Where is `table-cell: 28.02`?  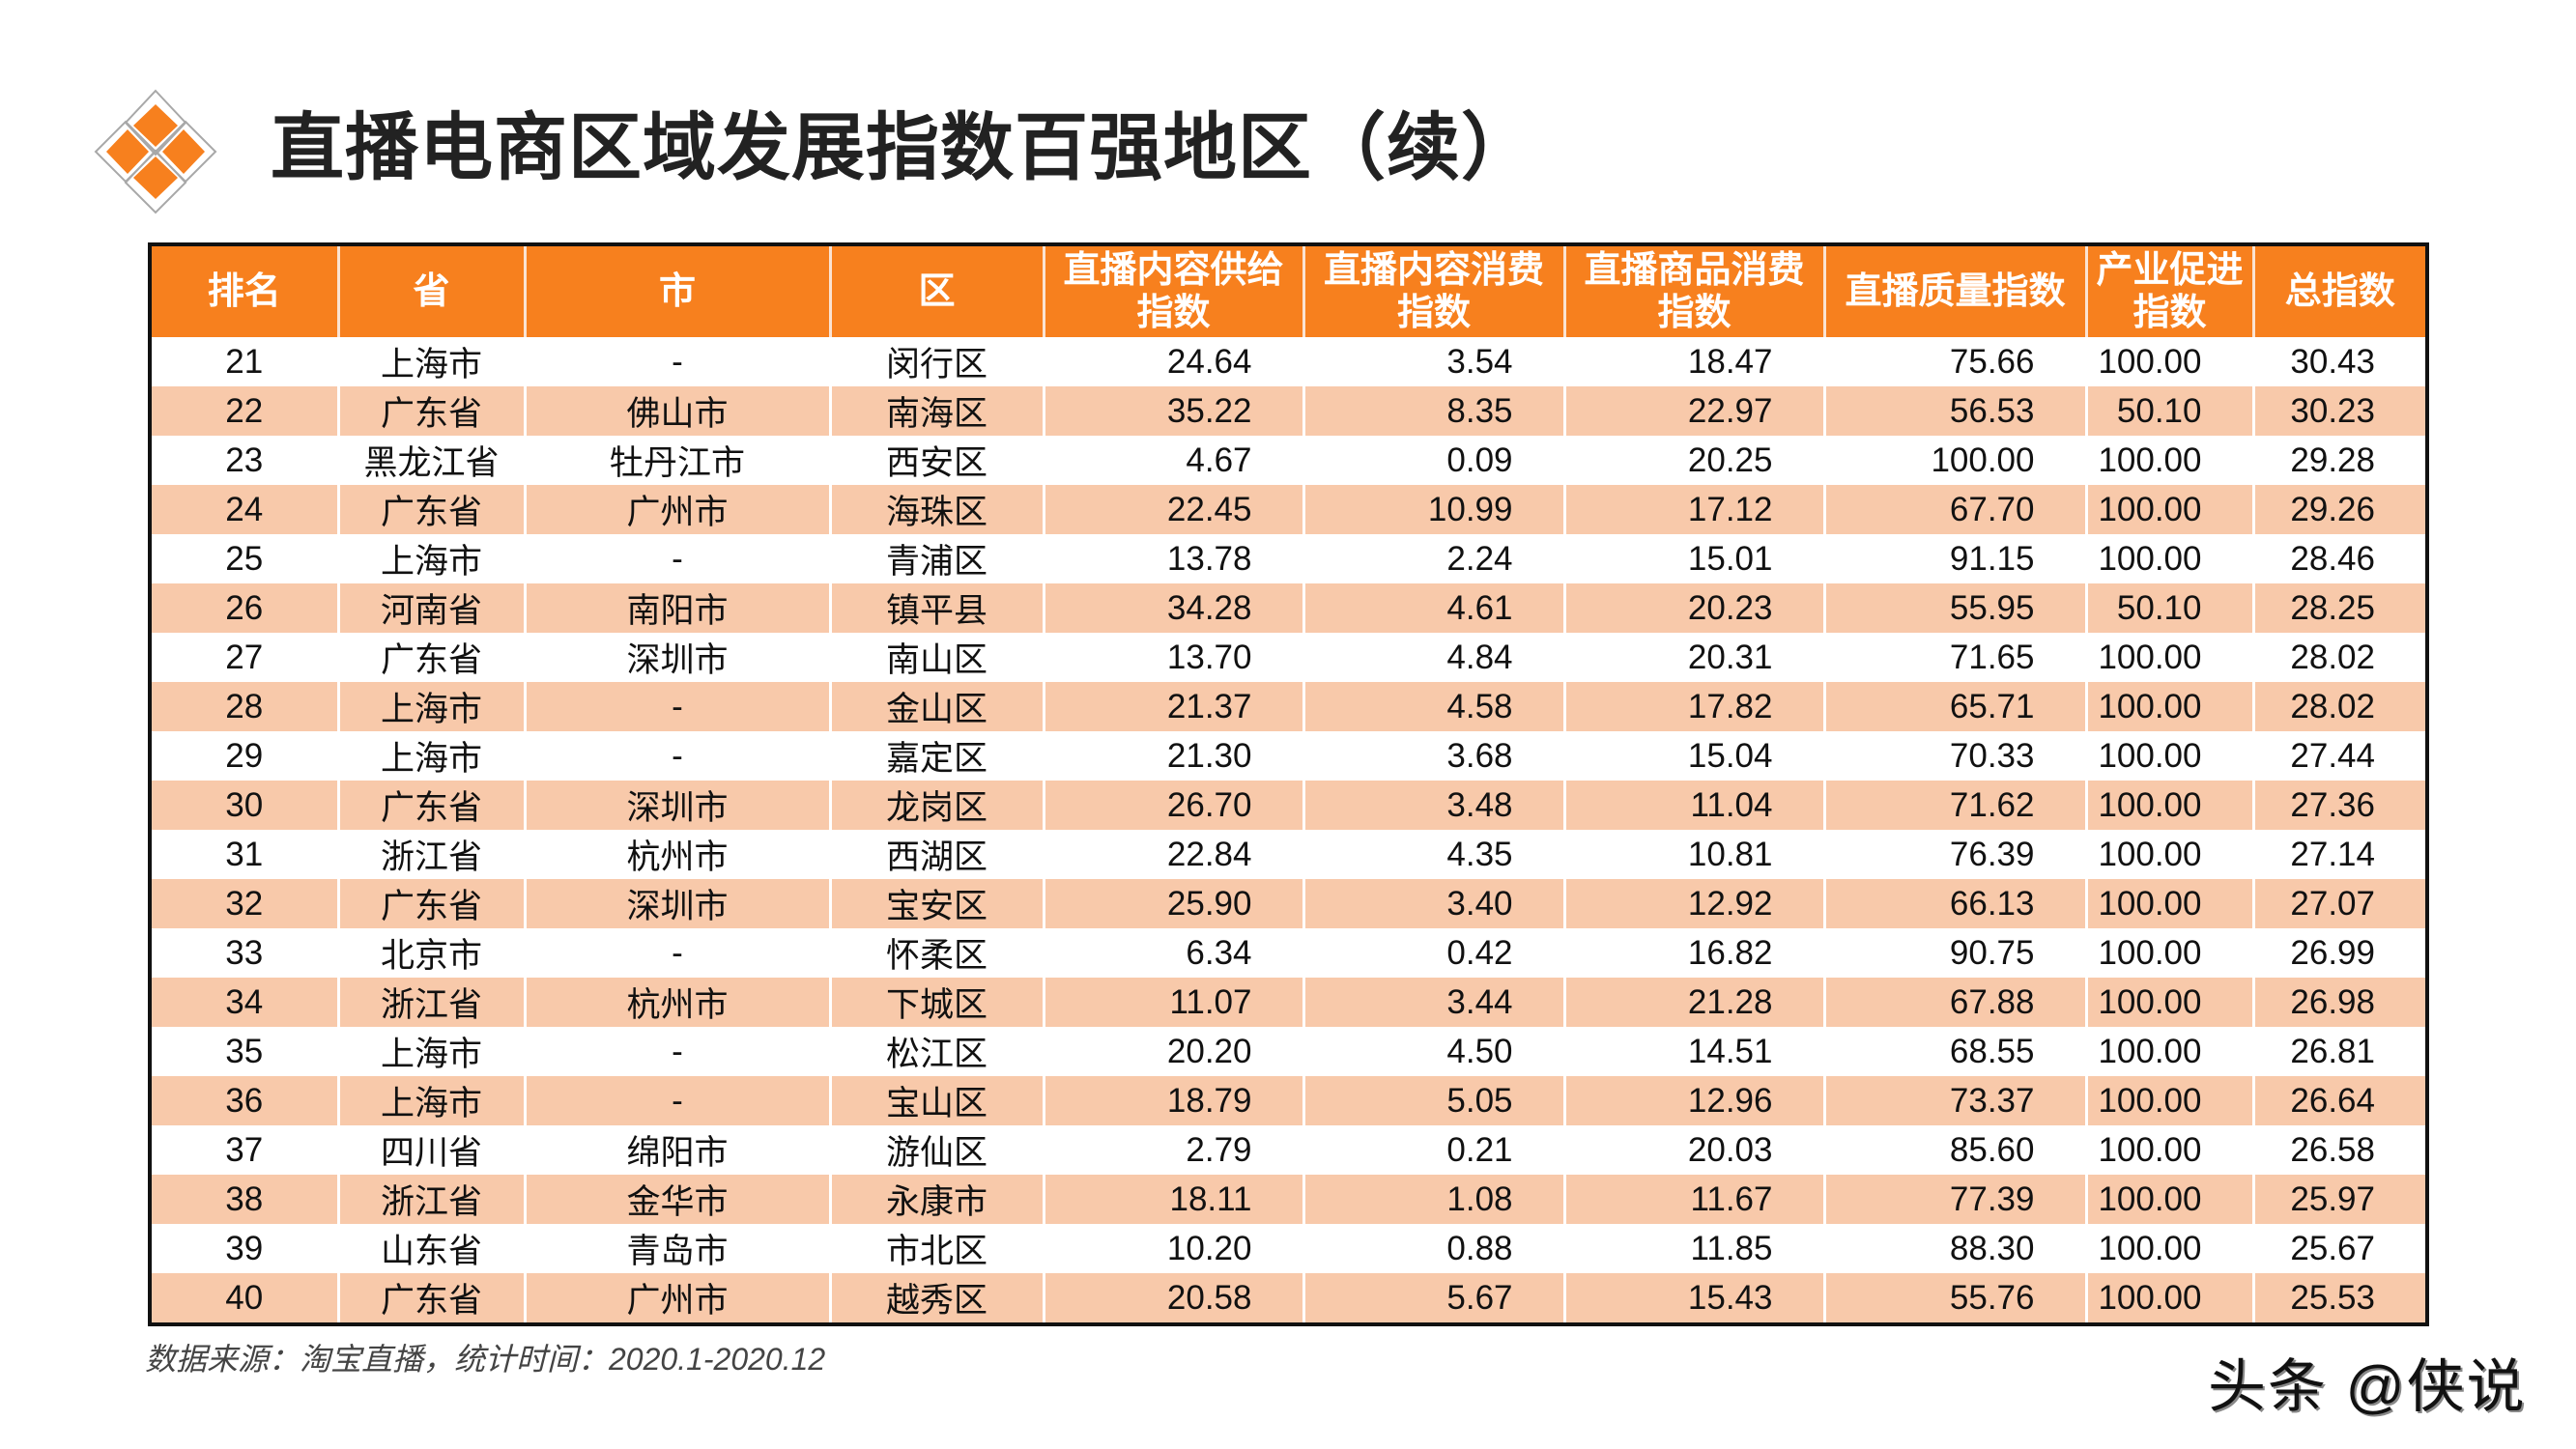
table-cell: 28.02 is located at coordinates (2338, 657).